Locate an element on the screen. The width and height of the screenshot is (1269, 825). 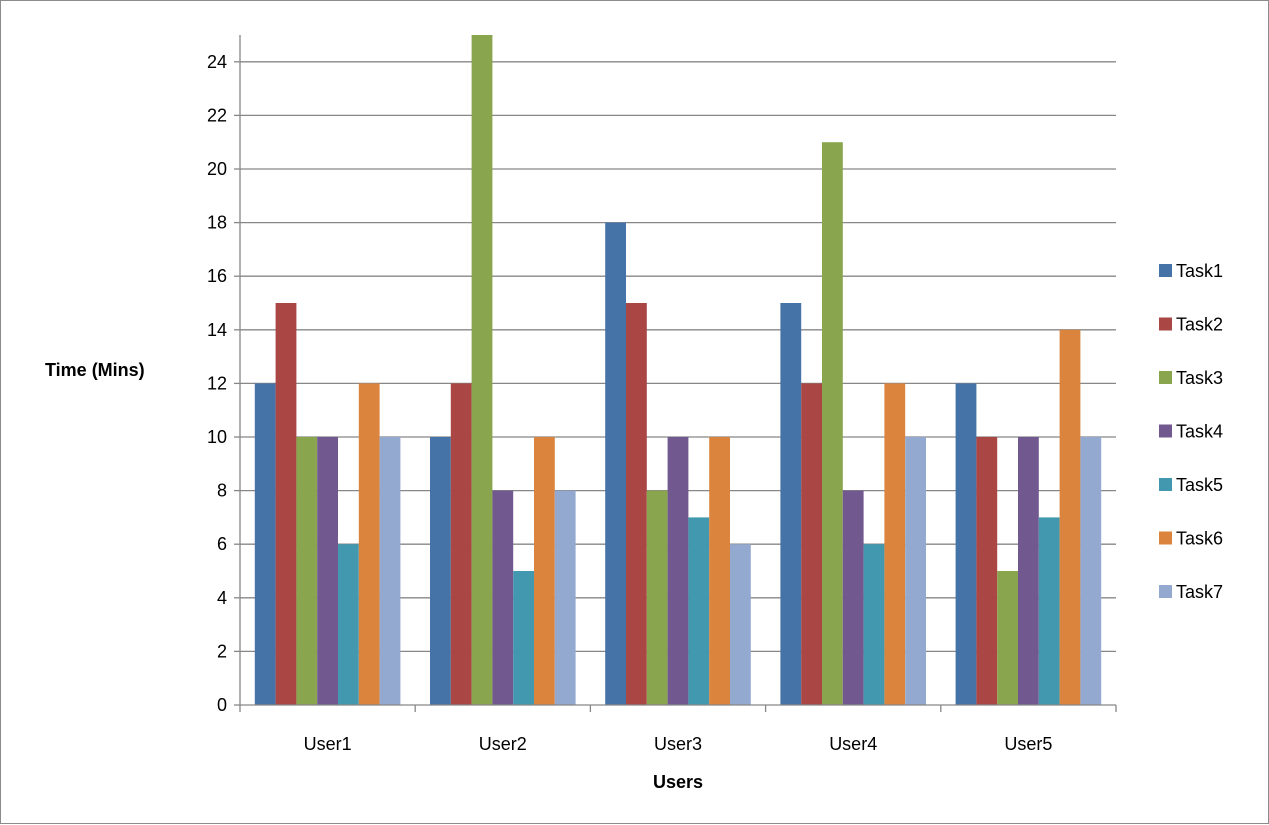
x-tick-label: User5 is located at coordinates (1028, 744).